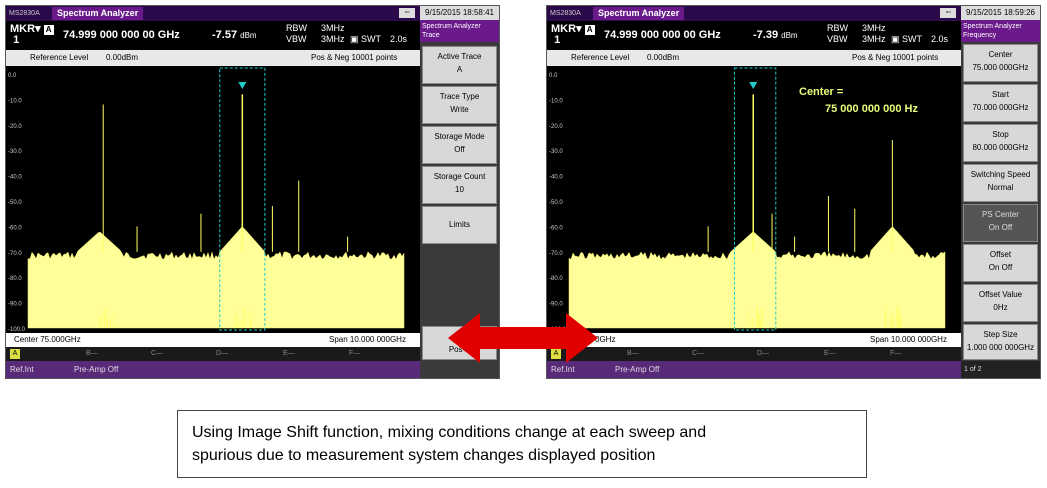  What do you see at coordinates (15, 101) in the screenshot?
I see `y-tick-label: -10.0` at bounding box center [15, 101].